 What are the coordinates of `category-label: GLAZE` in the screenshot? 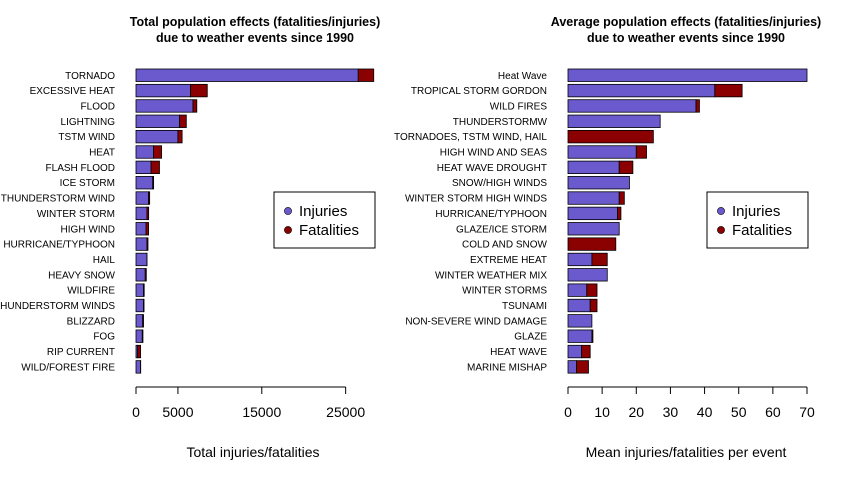 It's located at (530, 337).